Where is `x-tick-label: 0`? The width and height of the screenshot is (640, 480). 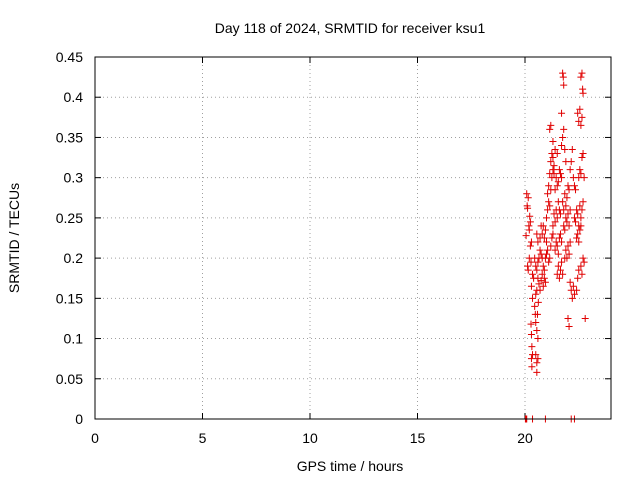
x-tick-label: 0 is located at coordinates (95, 438).